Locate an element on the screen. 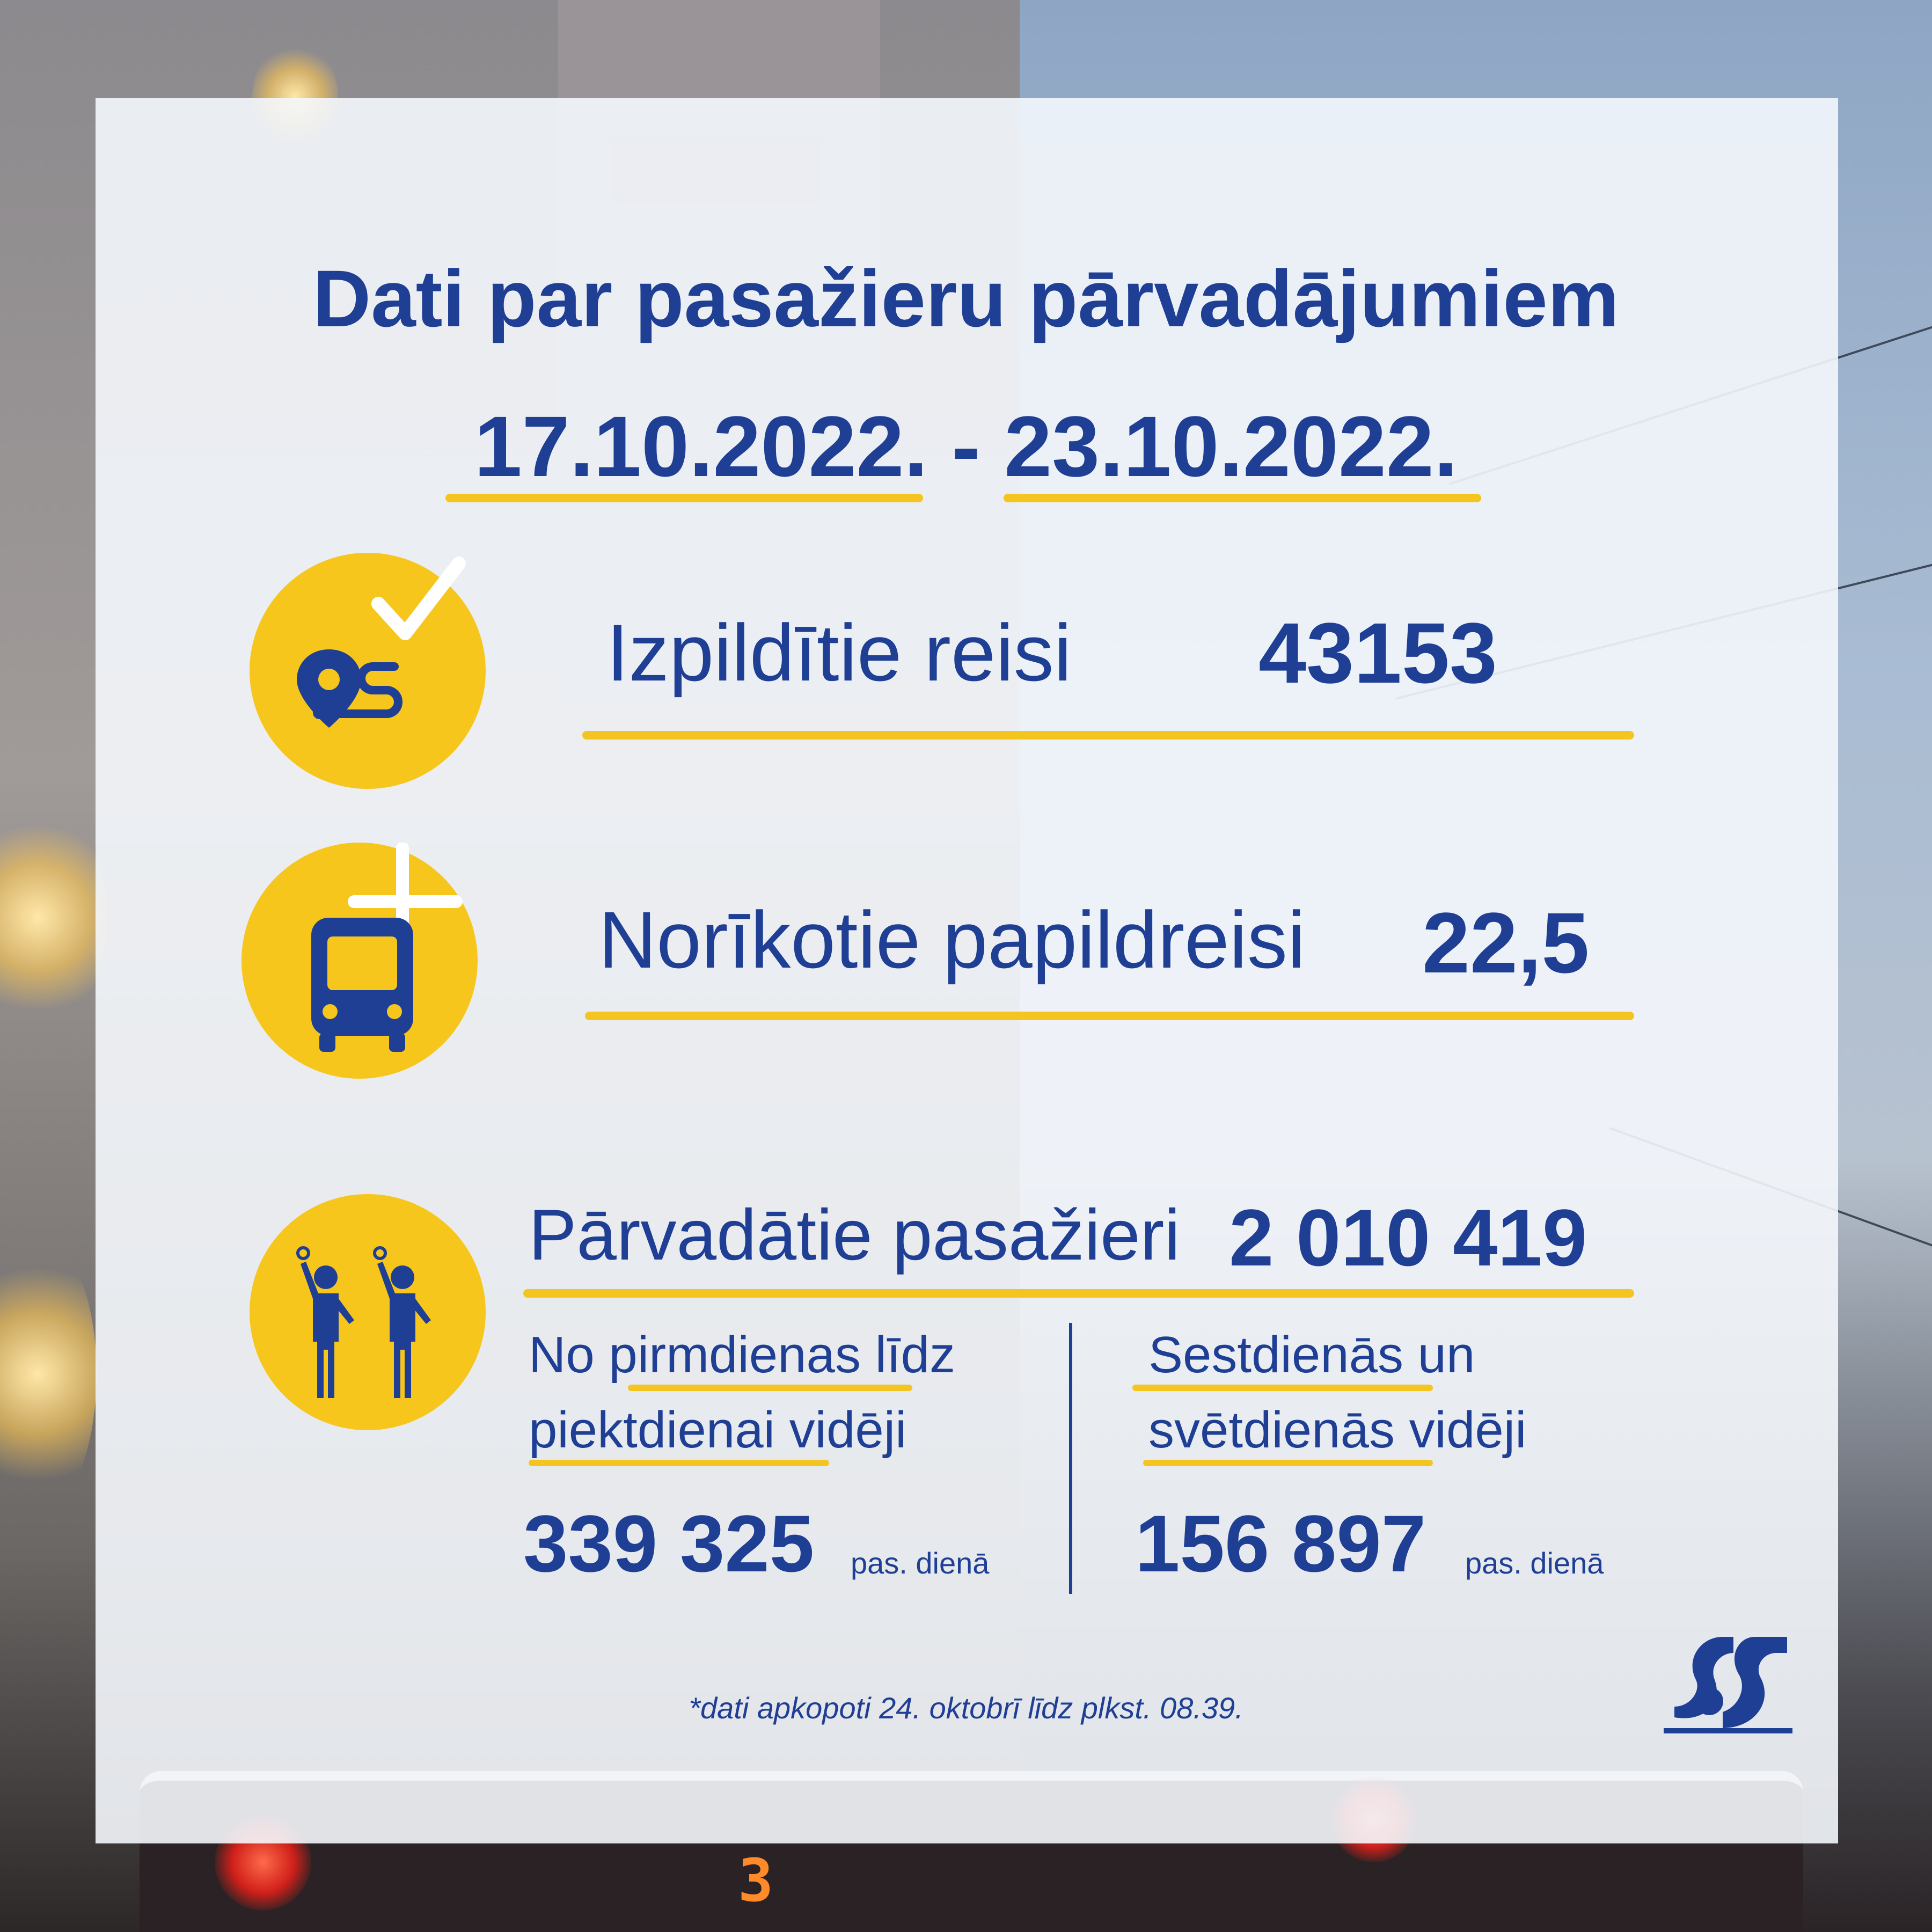 The image size is (1932, 1932). date-range: 17.10.2022. - 23.10.2022. is located at coordinates (966, 446).